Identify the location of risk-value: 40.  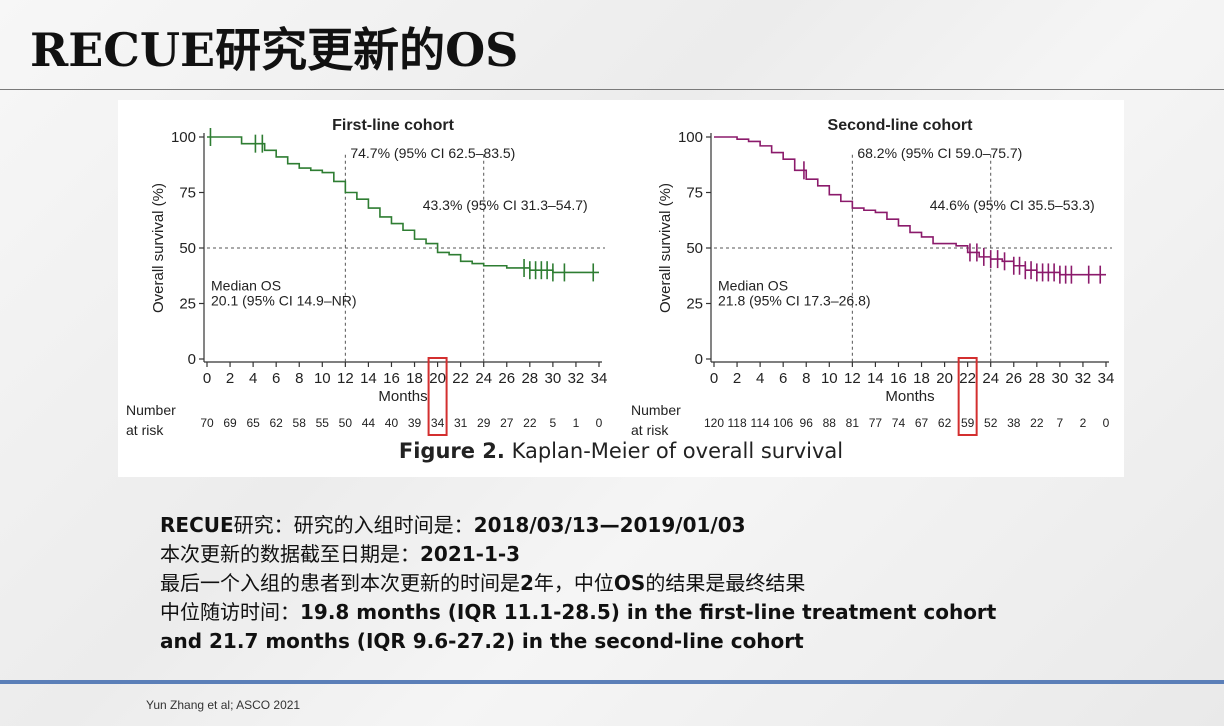
(392, 423).